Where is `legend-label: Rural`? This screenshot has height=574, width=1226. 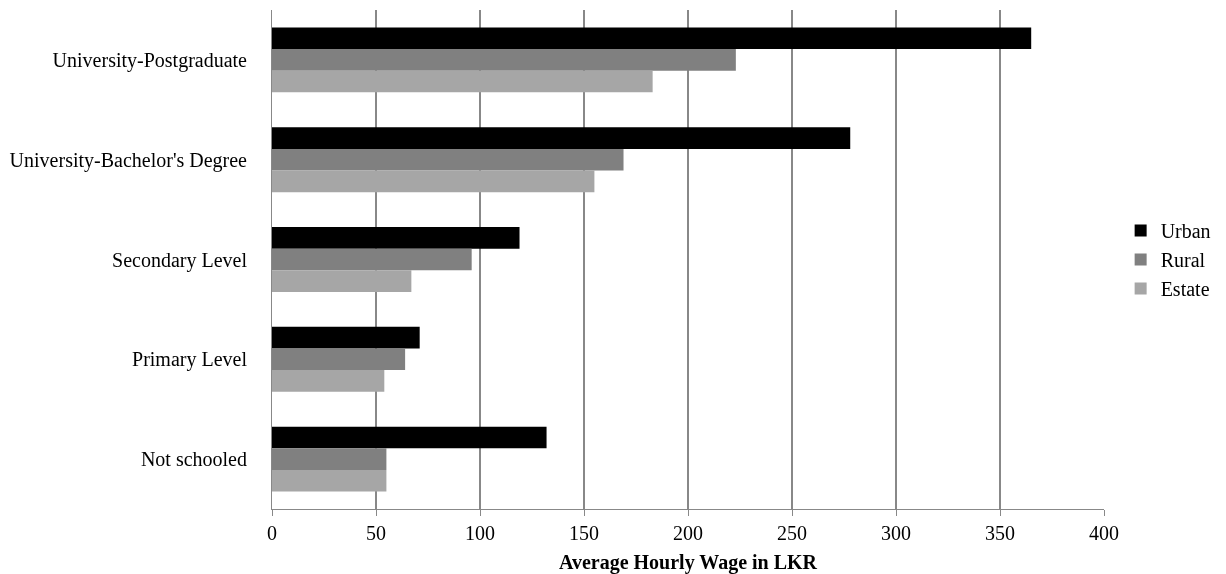 legend-label: Rural is located at coordinates (1183, 260).